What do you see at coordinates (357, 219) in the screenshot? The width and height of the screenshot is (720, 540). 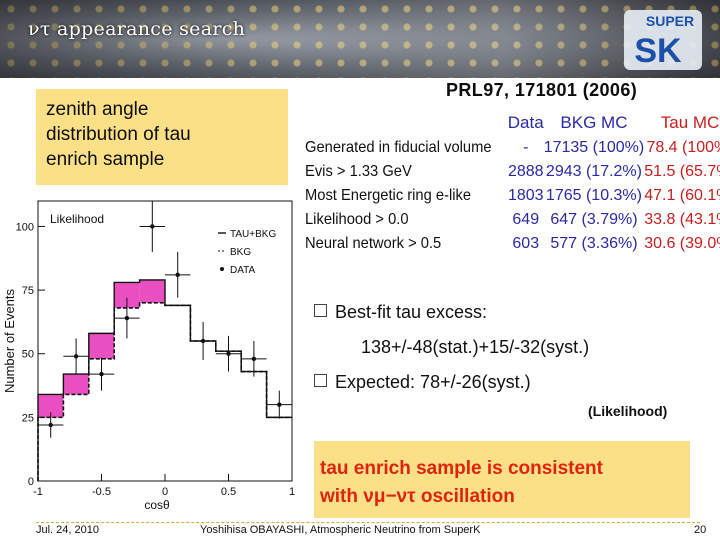 I see `row-label: Likelihood > 0.0` at bounding box center [357, 219].